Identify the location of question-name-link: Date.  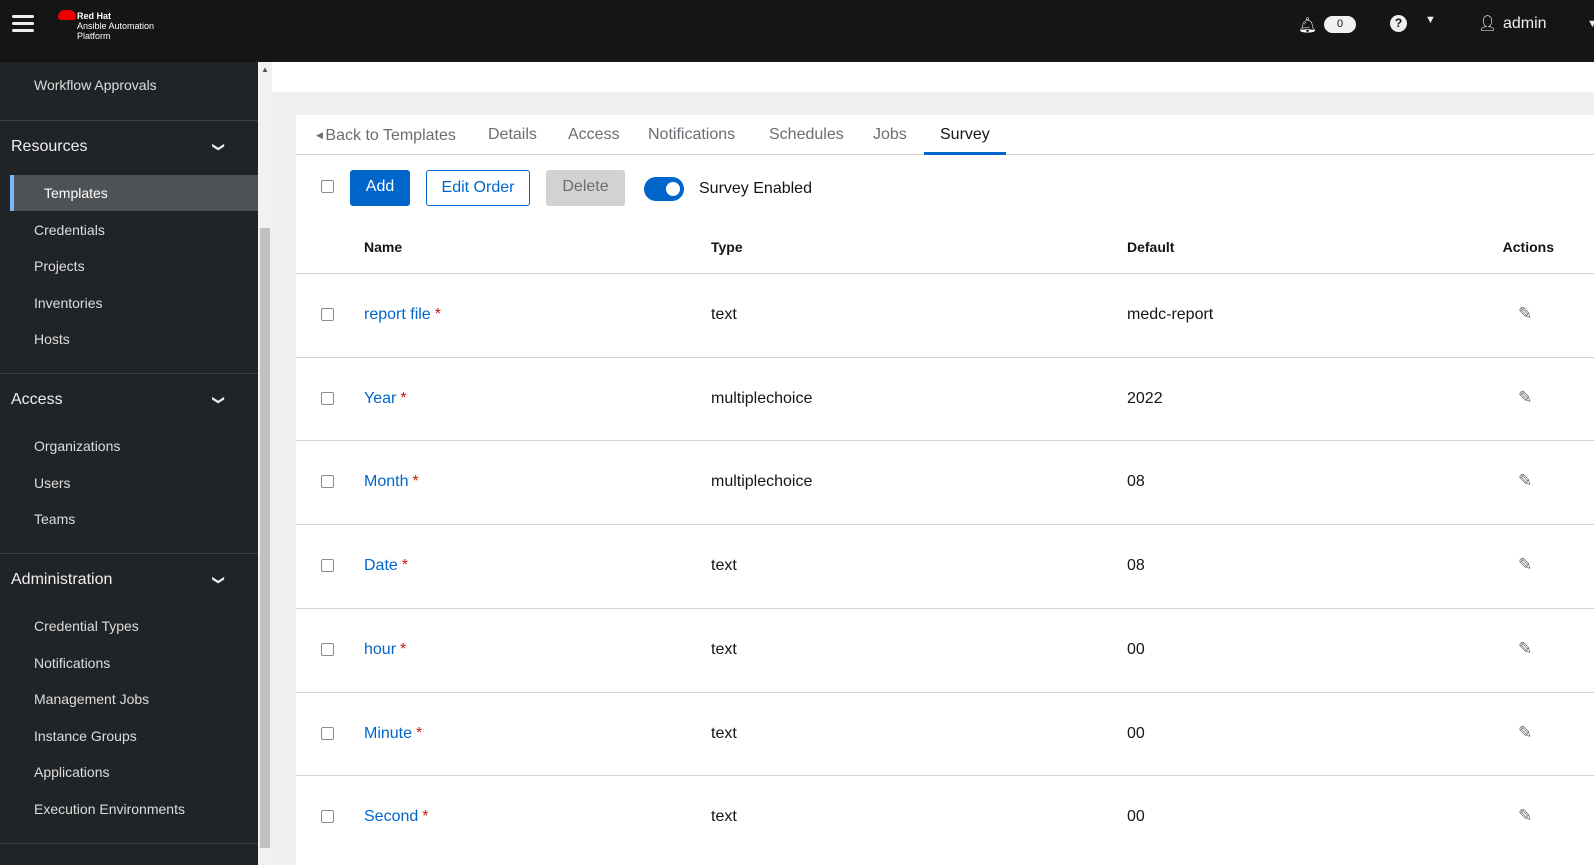
(381, 566).